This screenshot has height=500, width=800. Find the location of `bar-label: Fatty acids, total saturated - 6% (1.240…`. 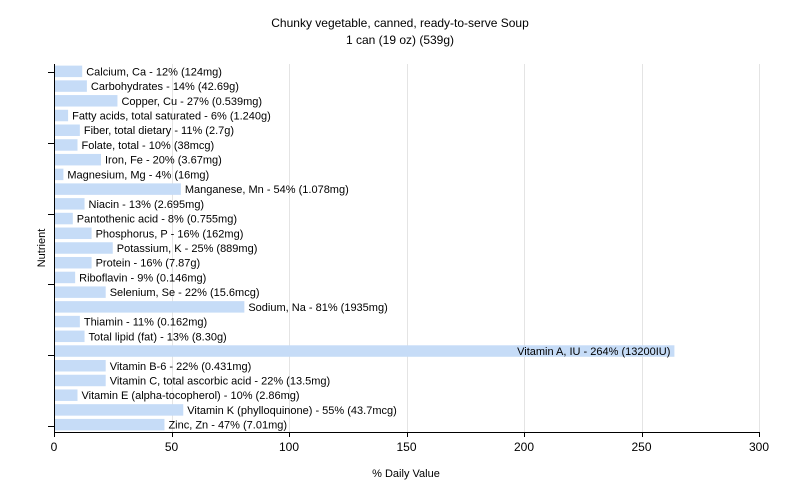

bar-label: Fatty acids, total saturated - 6% (1.240… is located at coordinates (171, 117).